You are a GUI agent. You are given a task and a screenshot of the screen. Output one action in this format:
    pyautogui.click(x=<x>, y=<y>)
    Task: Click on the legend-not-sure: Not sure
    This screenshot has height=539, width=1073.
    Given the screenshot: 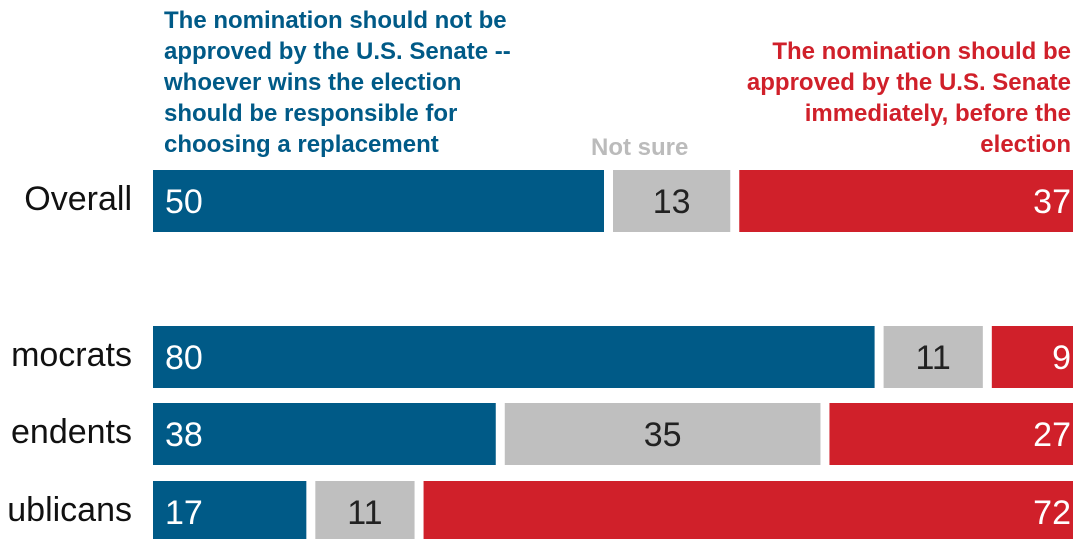 What is the action you would take?
    pyautogui.click(x=640, y=147)
    